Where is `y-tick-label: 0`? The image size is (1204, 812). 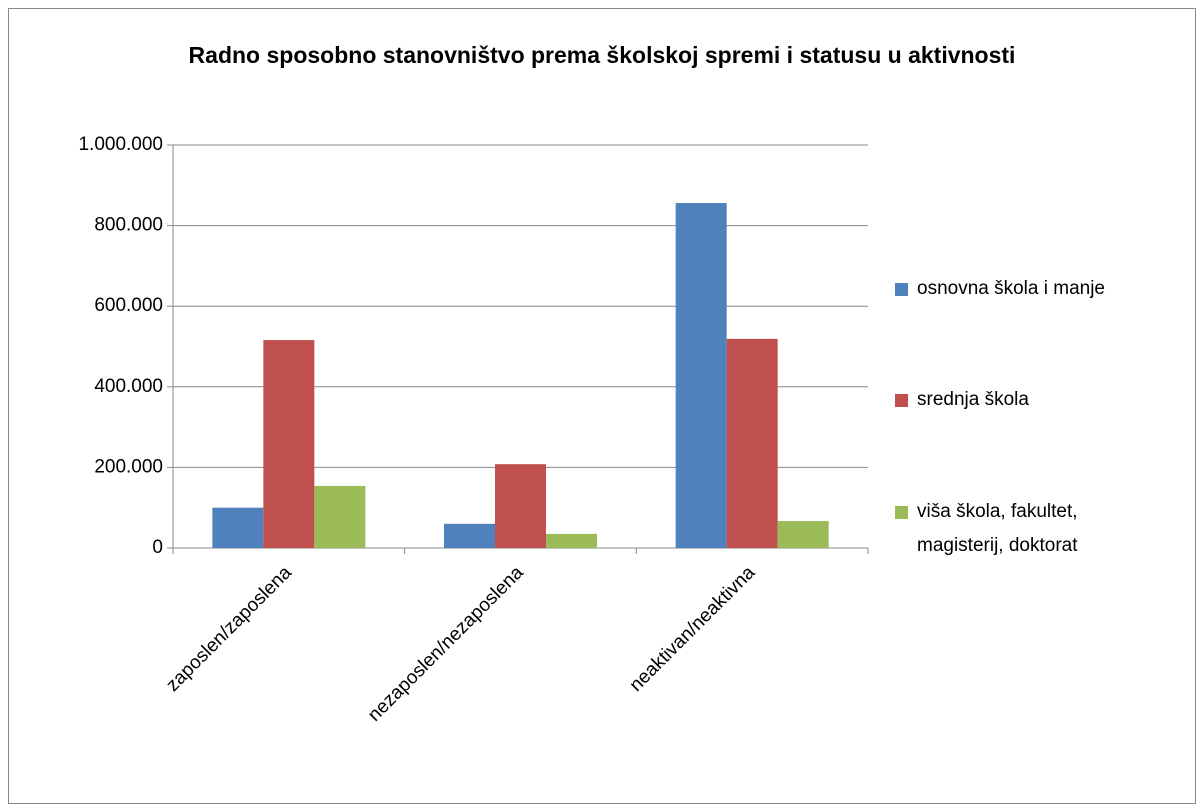
y-tick-label: 0 is located at coordinates (157, 547).